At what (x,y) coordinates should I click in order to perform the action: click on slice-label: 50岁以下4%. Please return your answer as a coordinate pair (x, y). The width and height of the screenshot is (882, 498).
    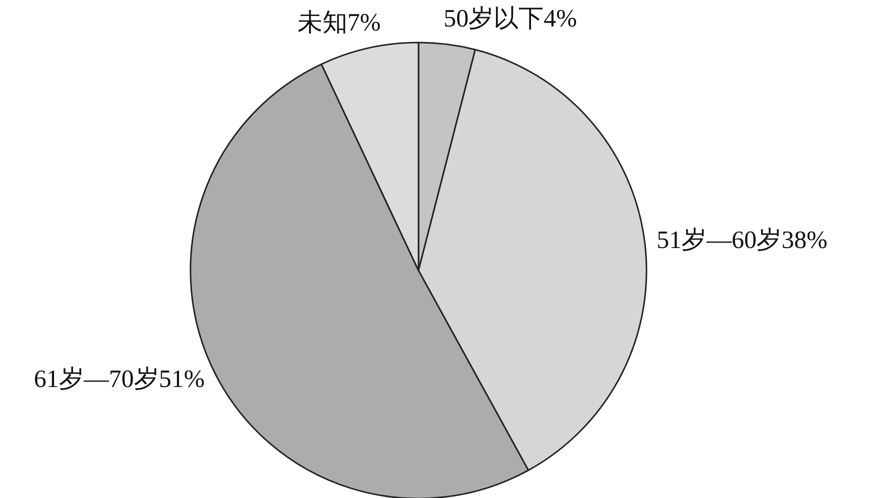
    Looking at the image, I should click on (510, 18).